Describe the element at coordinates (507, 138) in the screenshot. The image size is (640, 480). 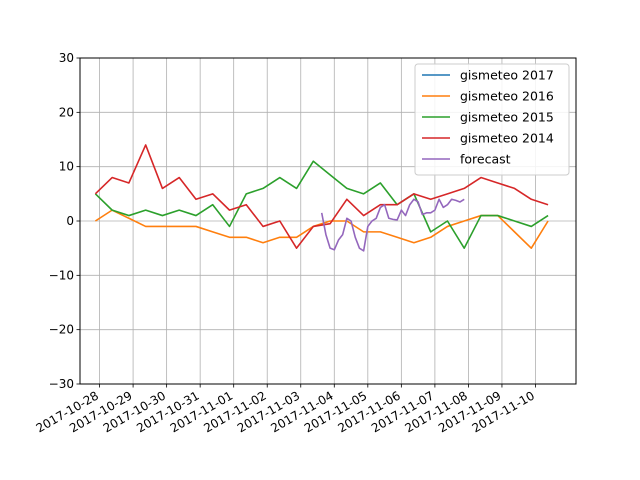
I see `legend-label: gismeteo 2014` at that location.